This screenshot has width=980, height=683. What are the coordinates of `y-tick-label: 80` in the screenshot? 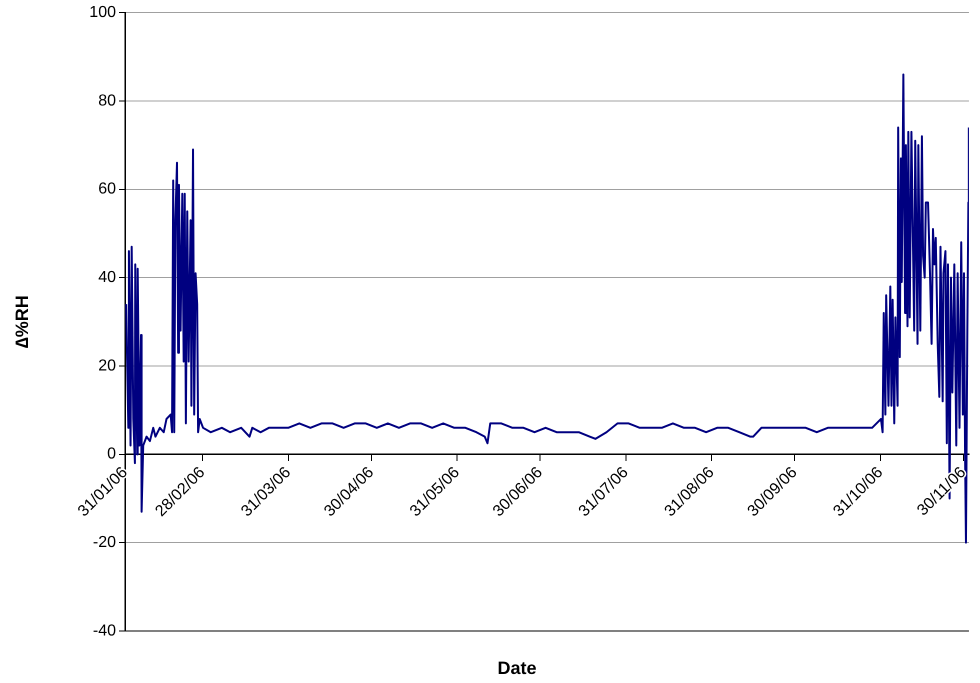 It's located at (107, 101).